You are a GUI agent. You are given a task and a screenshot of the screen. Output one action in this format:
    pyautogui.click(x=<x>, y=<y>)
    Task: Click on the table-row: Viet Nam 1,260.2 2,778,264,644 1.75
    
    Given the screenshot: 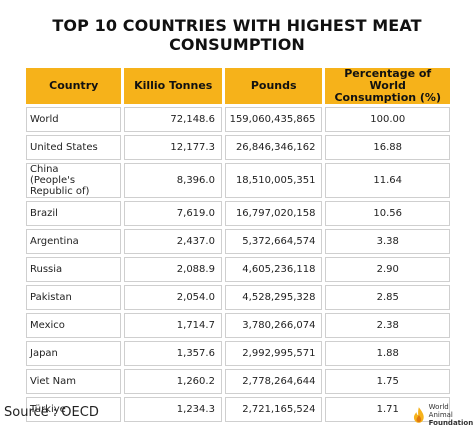 What is the action you would take?
    pyautogui.click(x=238, y=381)
    